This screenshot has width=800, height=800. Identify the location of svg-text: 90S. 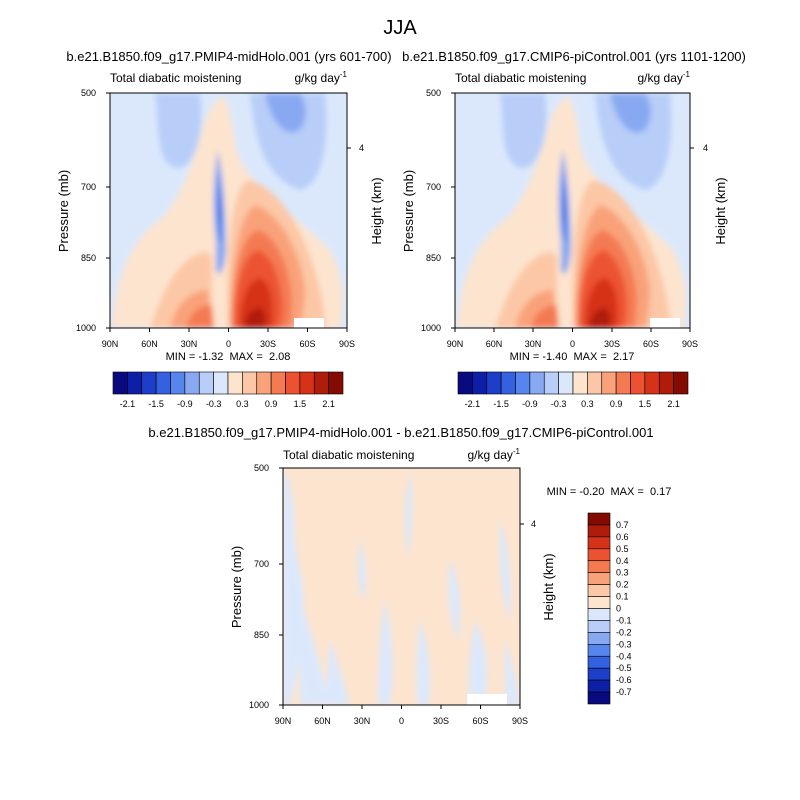
(347, 344).